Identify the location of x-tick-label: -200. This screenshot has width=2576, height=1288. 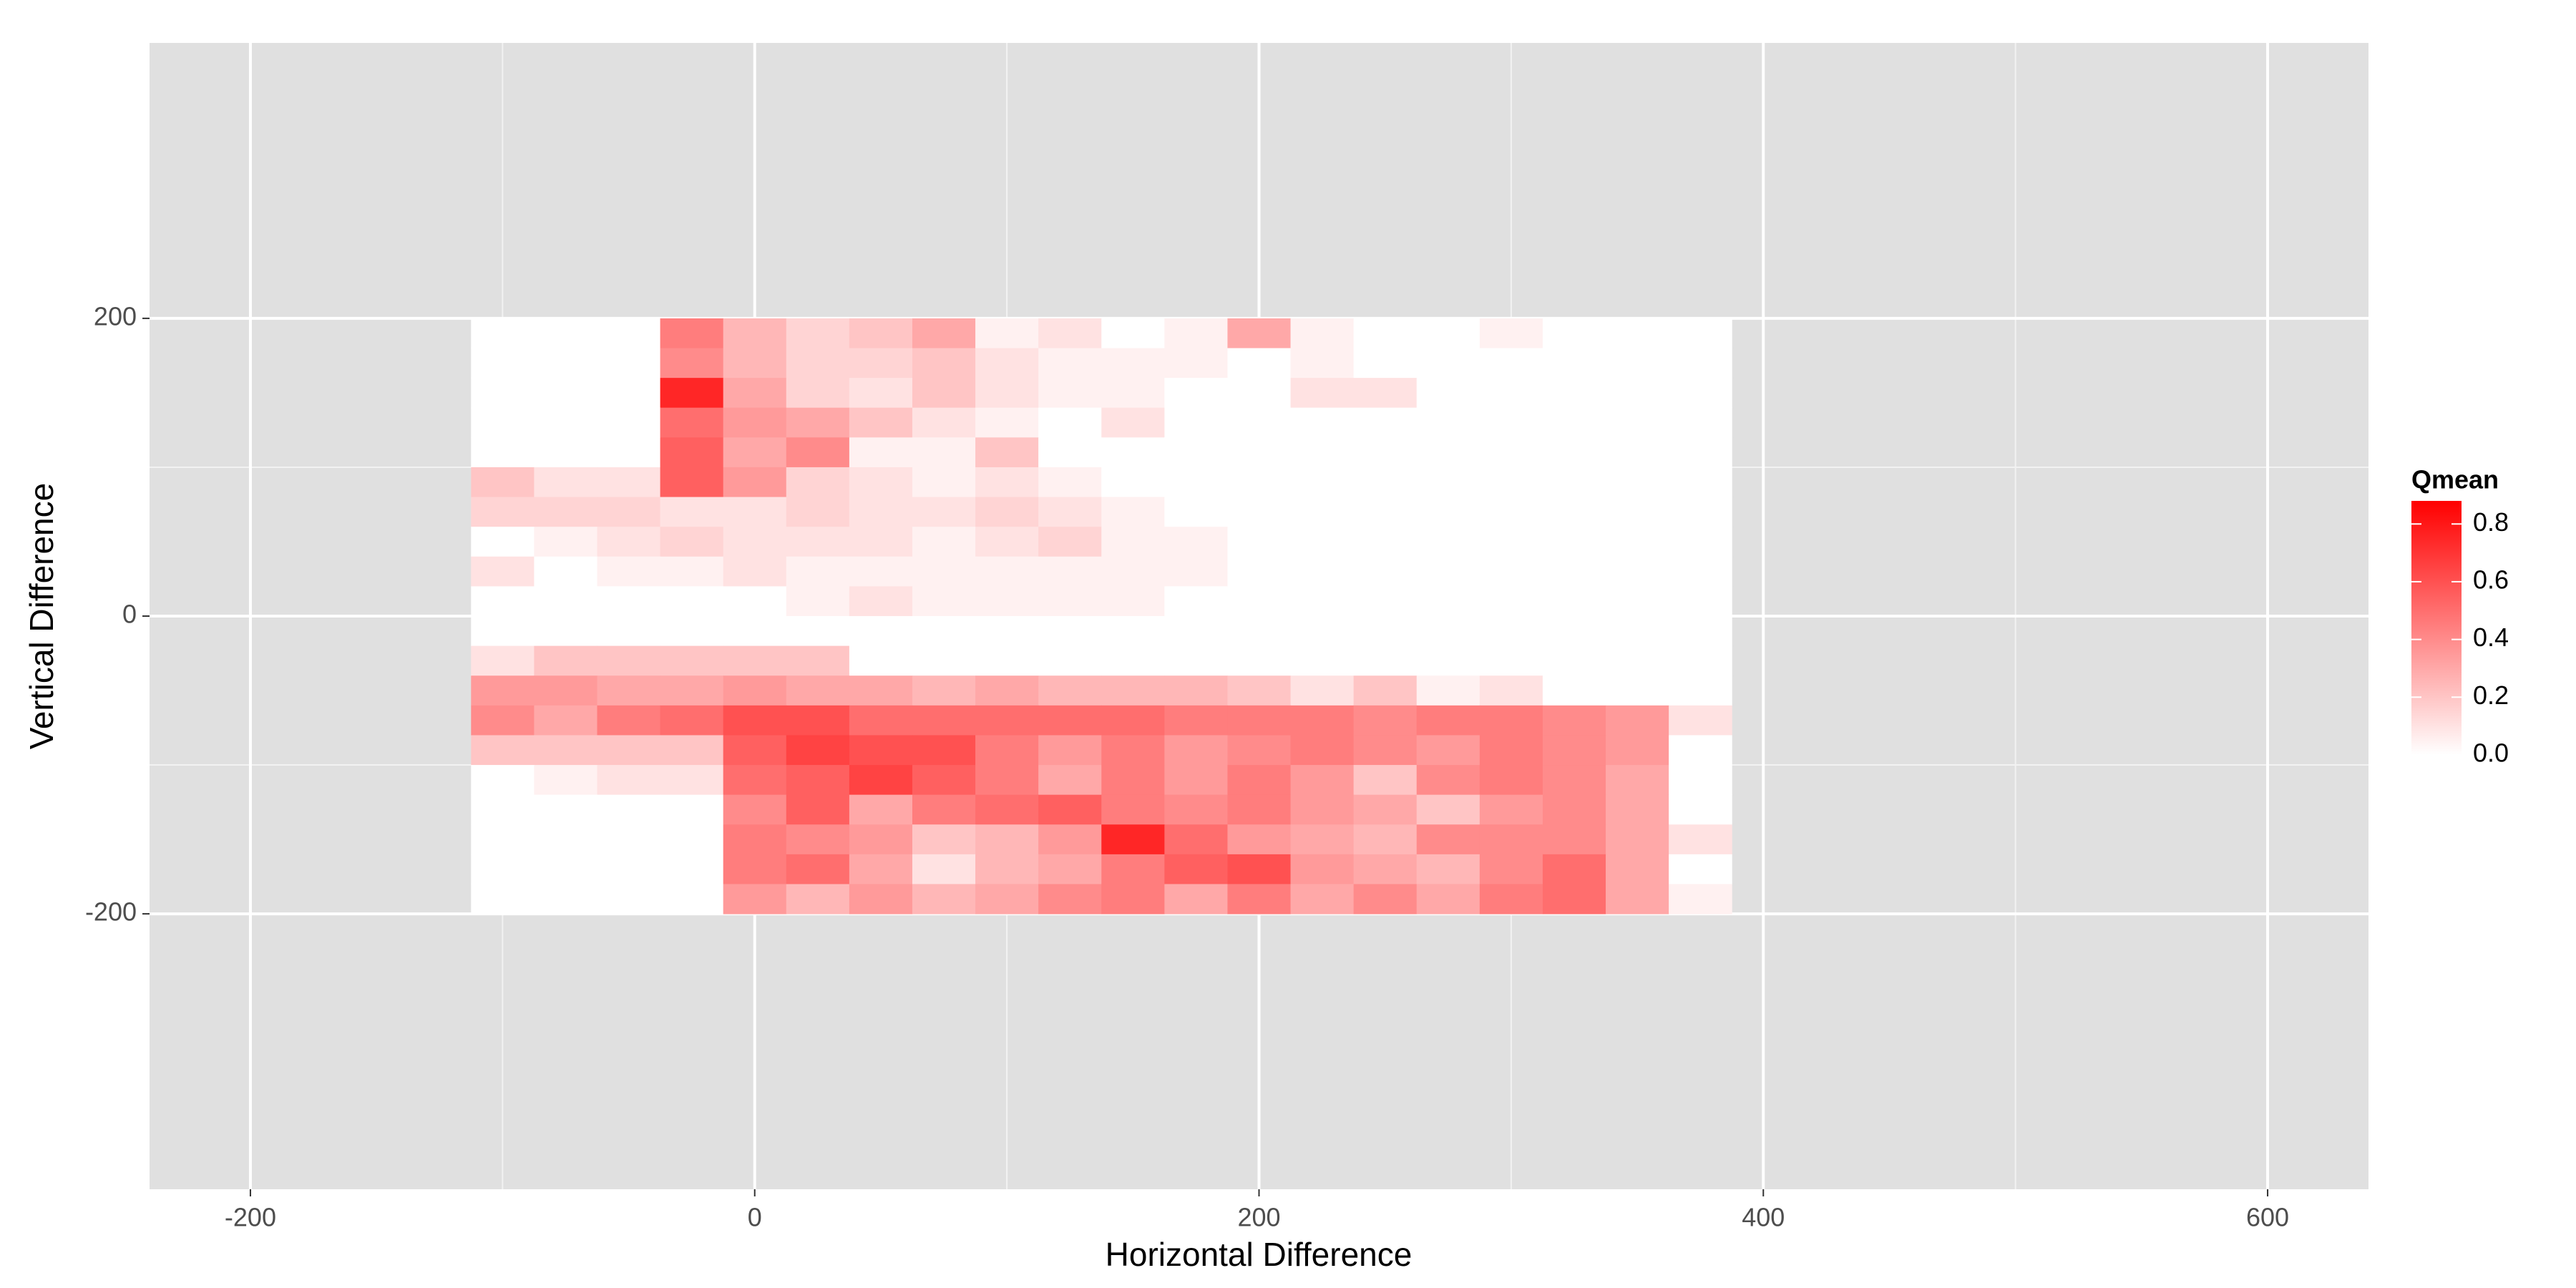
(250, 1217).